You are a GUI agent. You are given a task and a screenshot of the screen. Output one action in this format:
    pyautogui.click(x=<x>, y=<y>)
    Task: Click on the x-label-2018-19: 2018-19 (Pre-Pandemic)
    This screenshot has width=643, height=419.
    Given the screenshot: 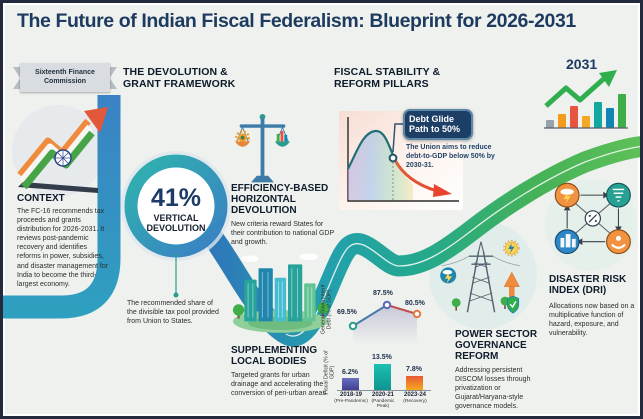 What is the action you would take?
    pyautogui.click(x=351, y=398)
    